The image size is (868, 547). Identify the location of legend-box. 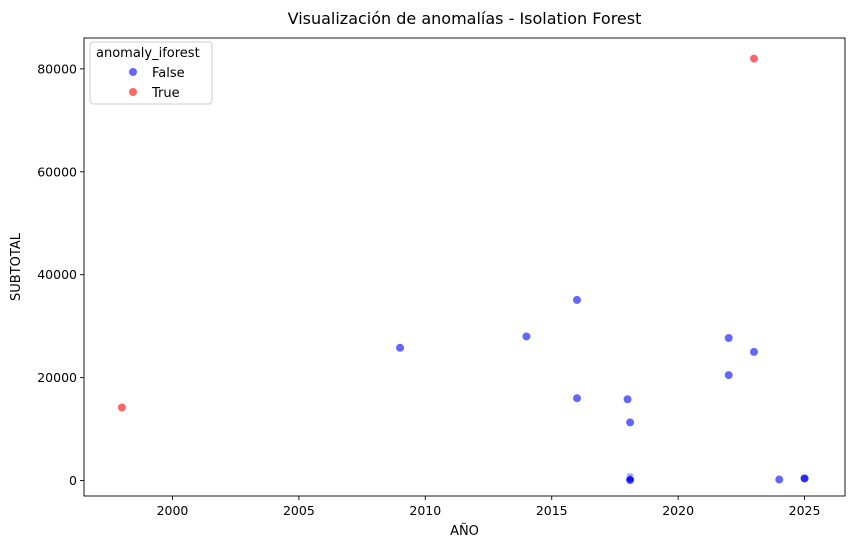
(151, 73).